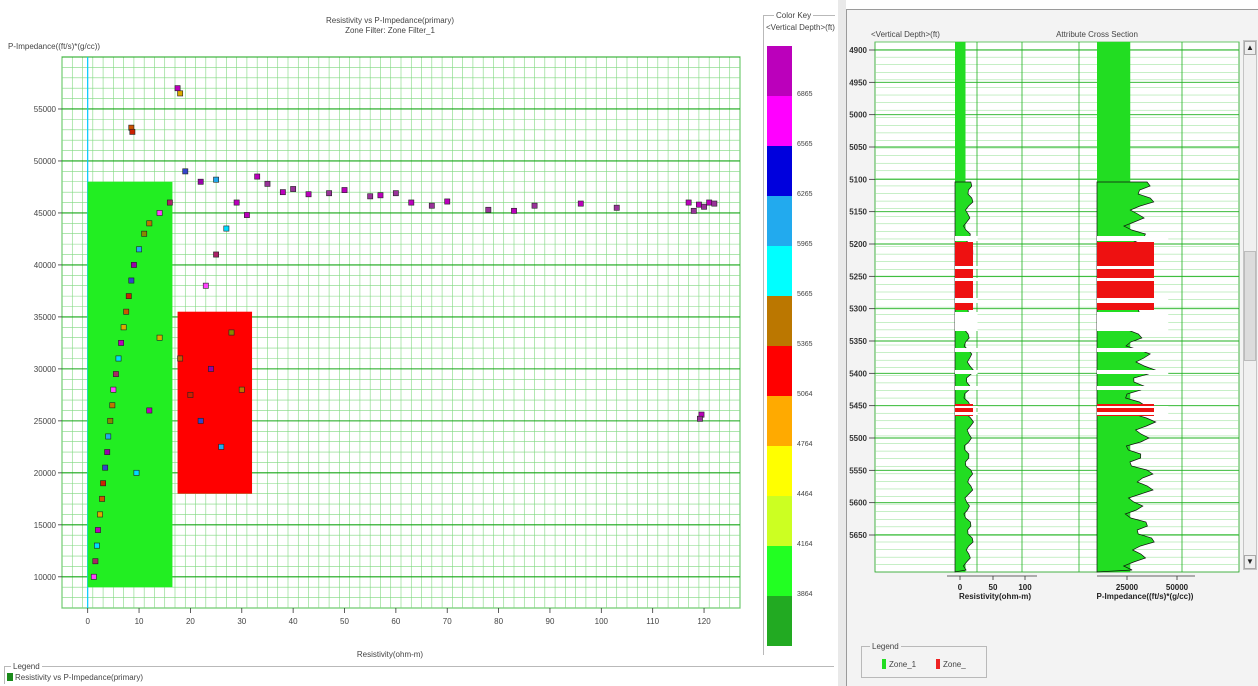 Image resolution: width=1258 pixels, height=686 pixels. What do you see at coordinates (858, 341) in the screenshot?
I see `depth-tick-label: 5350` at bounding box center [858, 341].